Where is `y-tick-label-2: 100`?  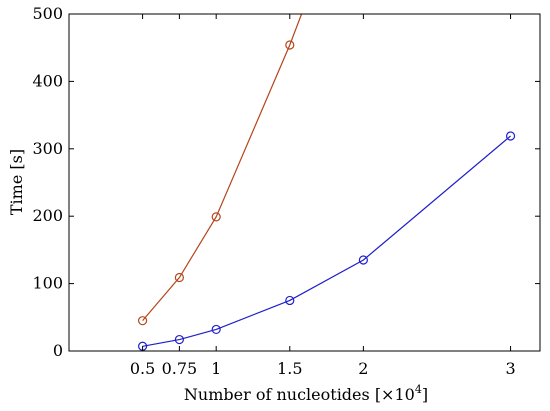 y-tick-label-2: 100 is located at coordinates (47, 283).